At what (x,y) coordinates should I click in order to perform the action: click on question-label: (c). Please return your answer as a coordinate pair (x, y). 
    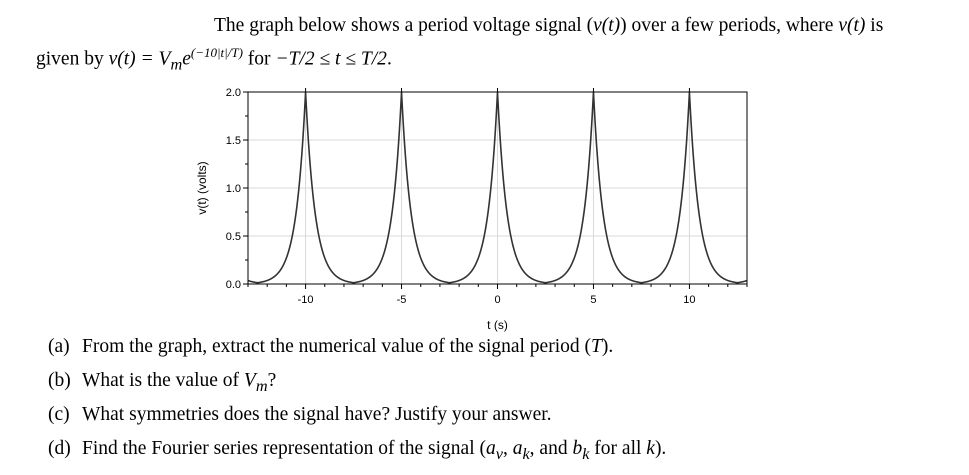
    Looking at the image, I should click on (59, 414).